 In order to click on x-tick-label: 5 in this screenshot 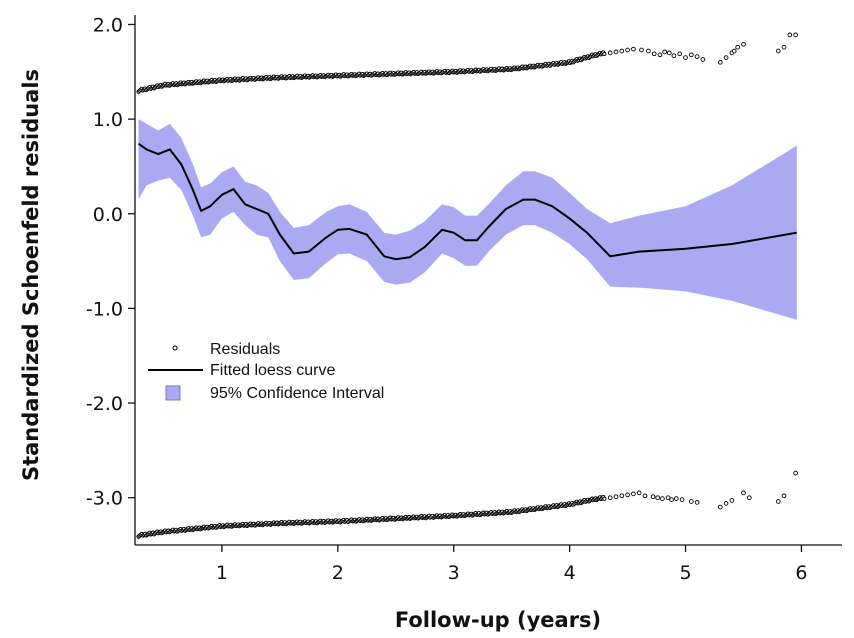, I will do `click(685, 573)`.